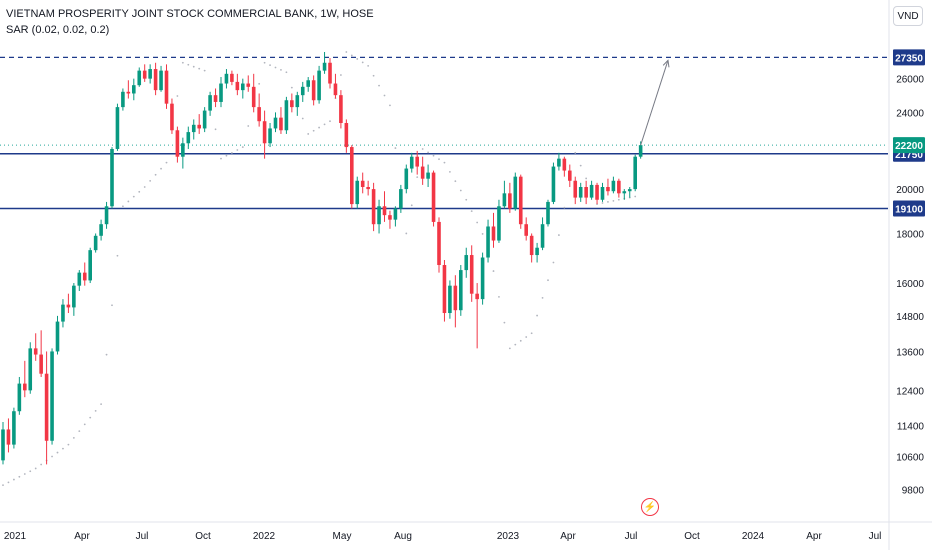  What do you see at coordinates (692, 536) in the screenshot?
I see `x-tick-label: Oct` at bounding box center [692, 536].